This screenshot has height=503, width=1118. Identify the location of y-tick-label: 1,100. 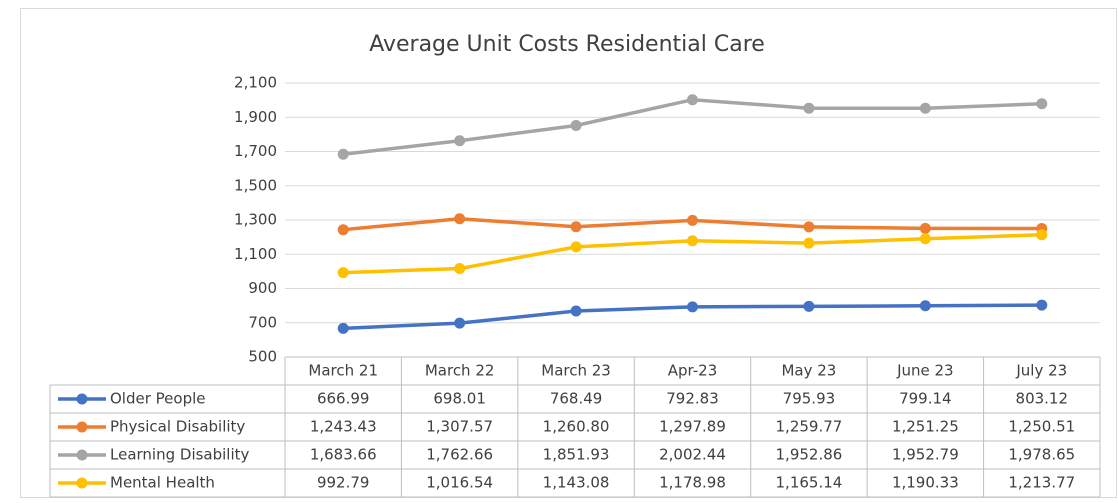
(255, 254).